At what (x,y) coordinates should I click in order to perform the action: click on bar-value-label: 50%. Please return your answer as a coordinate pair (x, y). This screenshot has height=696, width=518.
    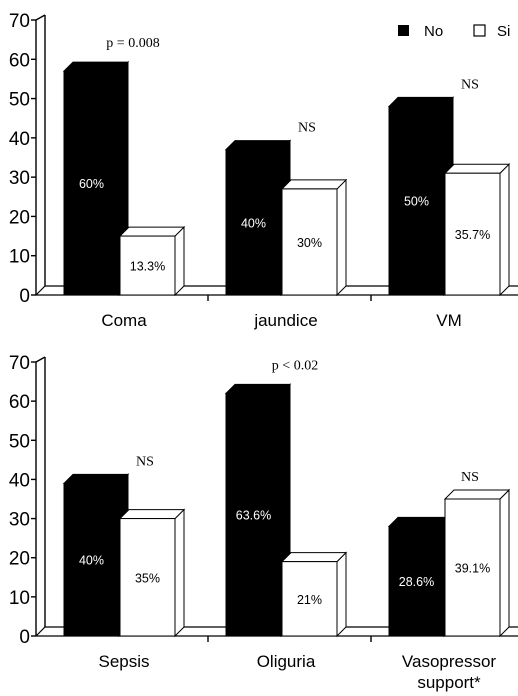
    Looking at the image, I should click on (416, 202).